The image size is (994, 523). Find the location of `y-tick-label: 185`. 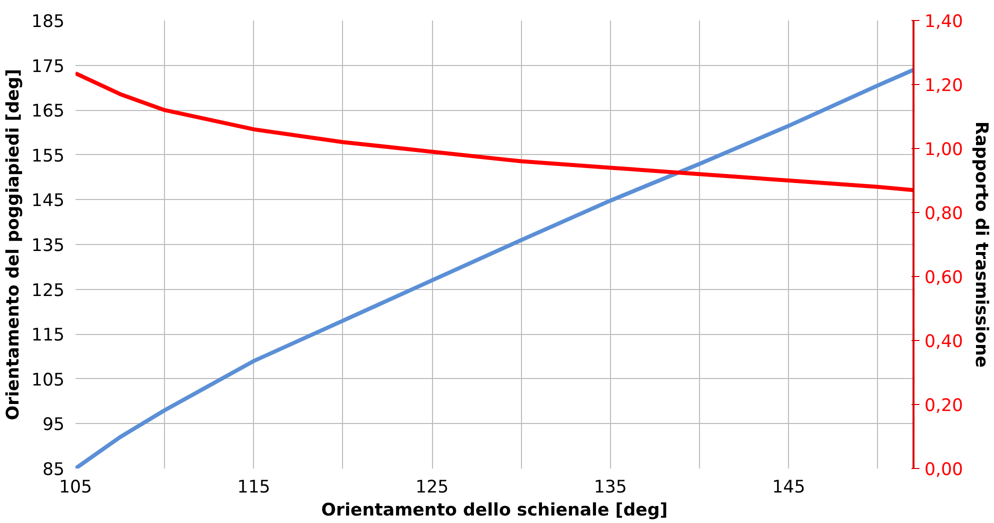

y-tick-label: 185 is located at coordinates (48, 22).